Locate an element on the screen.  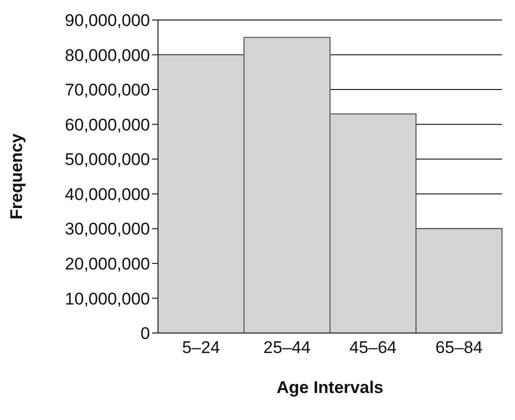
x-axis-title: Age Intervals is located at coordinates (330, 387).